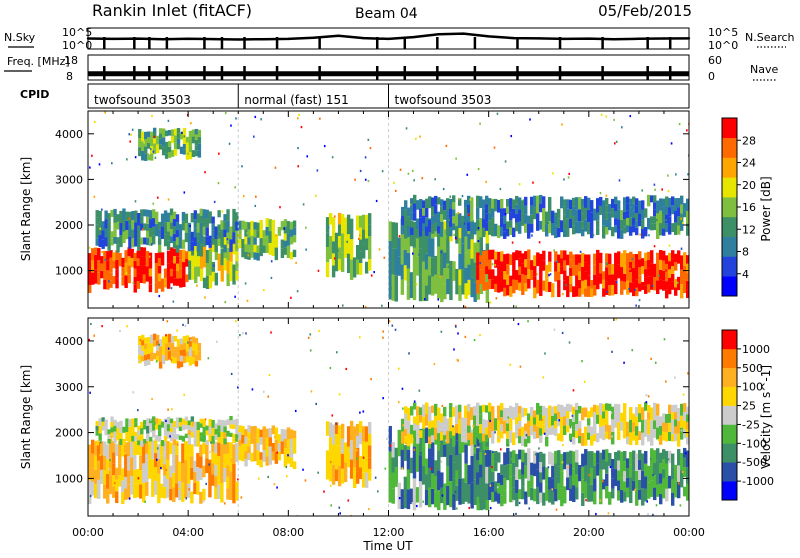 This screenshot has height=558, width=800. I want to click on power-colorbar-label: 4, so click(745, 274).